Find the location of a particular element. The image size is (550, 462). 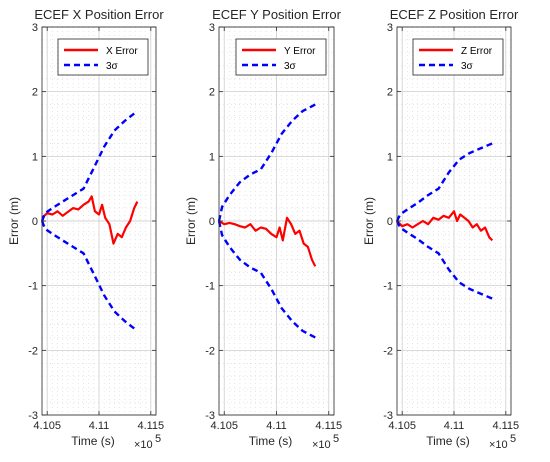

chart-title: ECEF X Position Error is located at coordinates (99, 14).